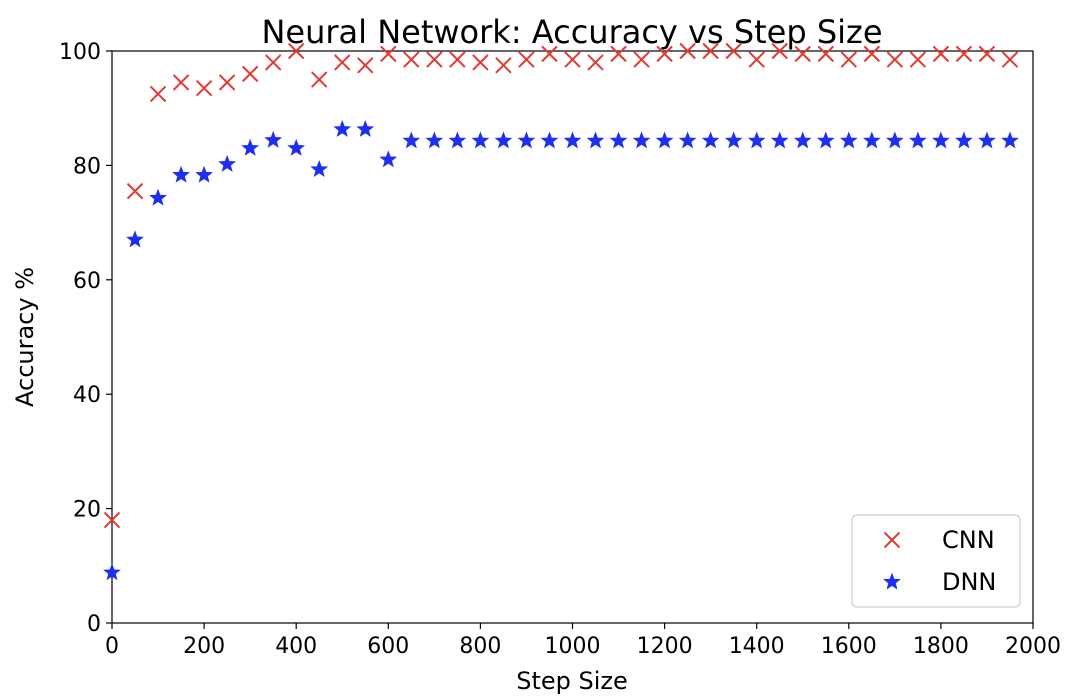 This screenshot has width=1076, height=700. I want to click on x-tick-label: 600, so click(388, 646).